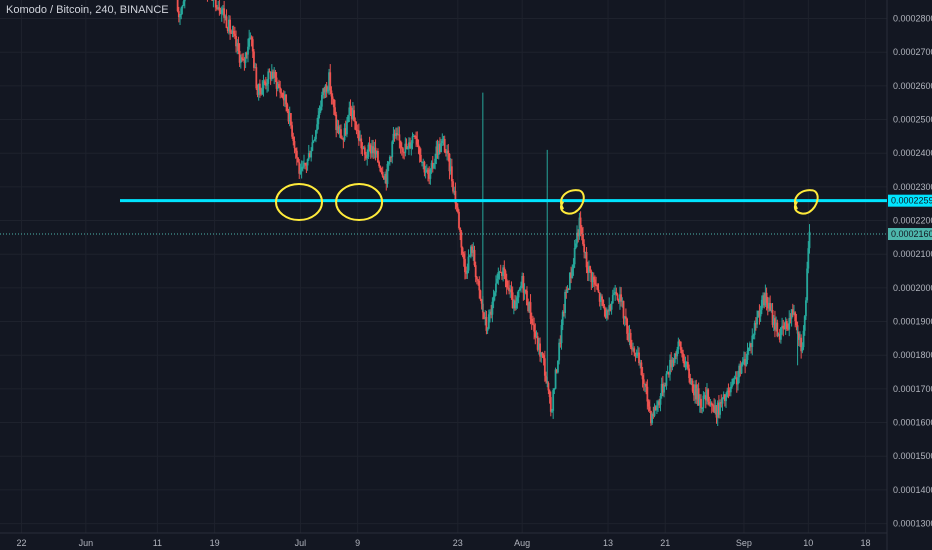 The height and width of the screenshot is (550, 932). Describe the element at coordinates (912, 187) in the screenshot. I see `y-tick-label: 0.0002300` at that location.